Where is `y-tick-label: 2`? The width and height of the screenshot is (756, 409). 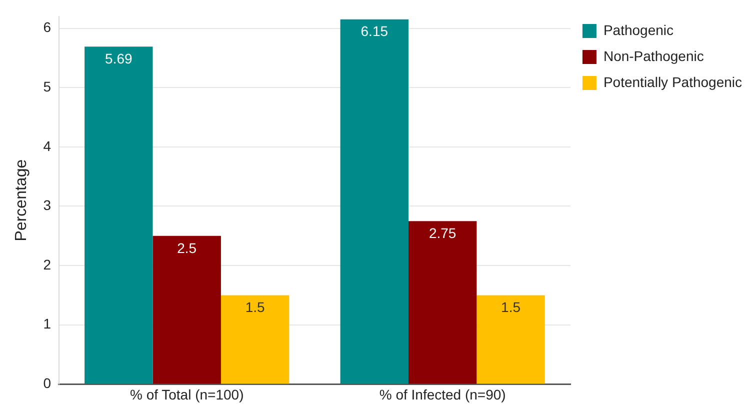
y-tick-label: 2 is located at coordinates (47, 264).